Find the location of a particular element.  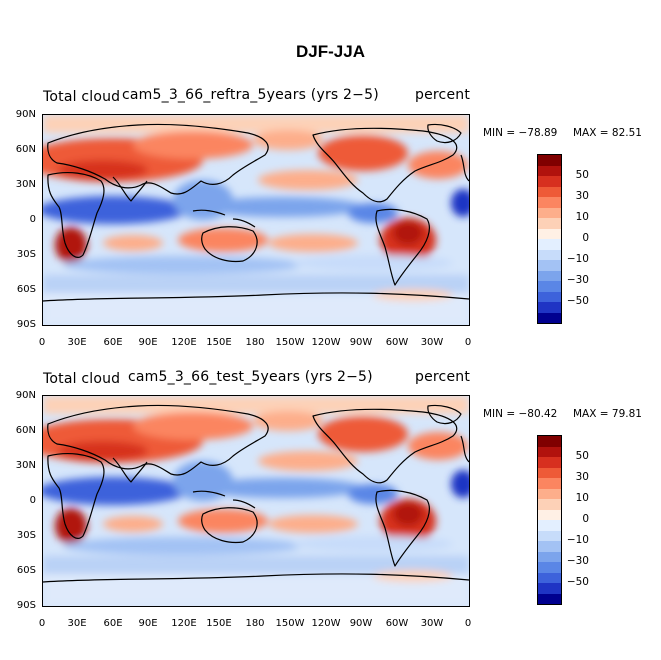

panel-2-lat-label: 90S is located at coordinates (26, 605).